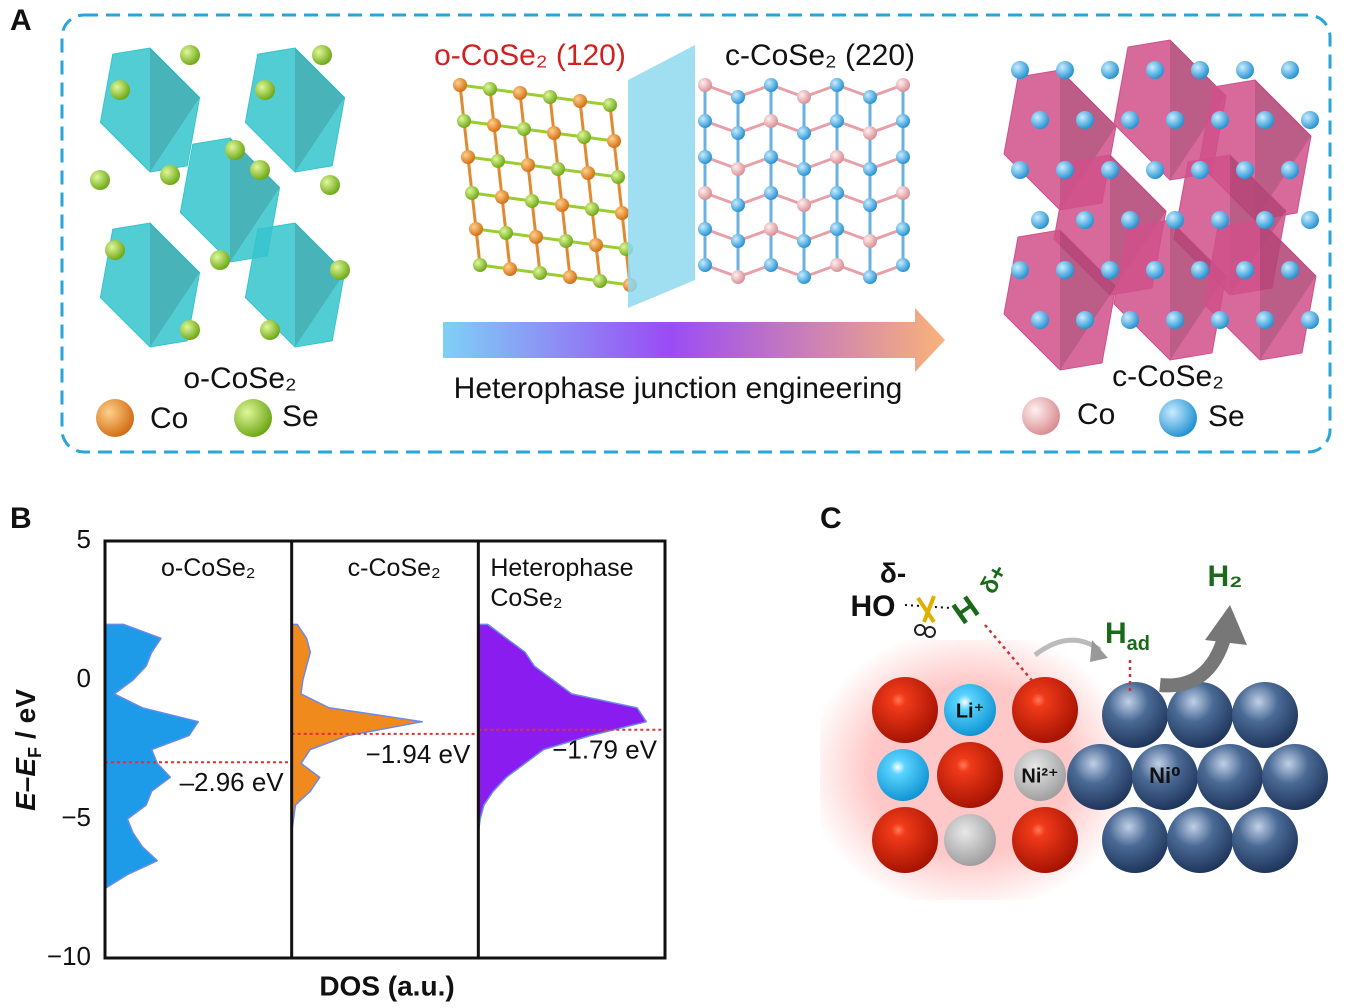  Describe the element at coordinates (561, 583) in the screenshot. I see `series-label: Heterophase CoSe₂` at that location.